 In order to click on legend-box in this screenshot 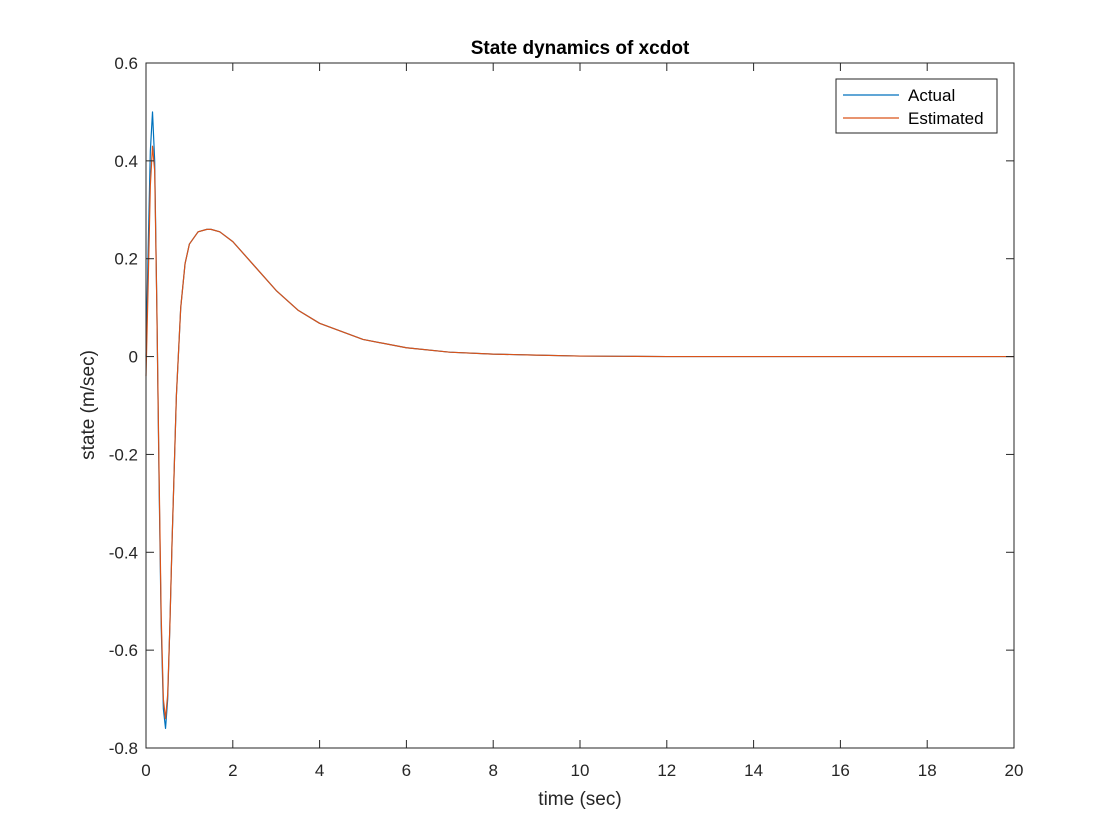, I will do `click(916, 106)`.